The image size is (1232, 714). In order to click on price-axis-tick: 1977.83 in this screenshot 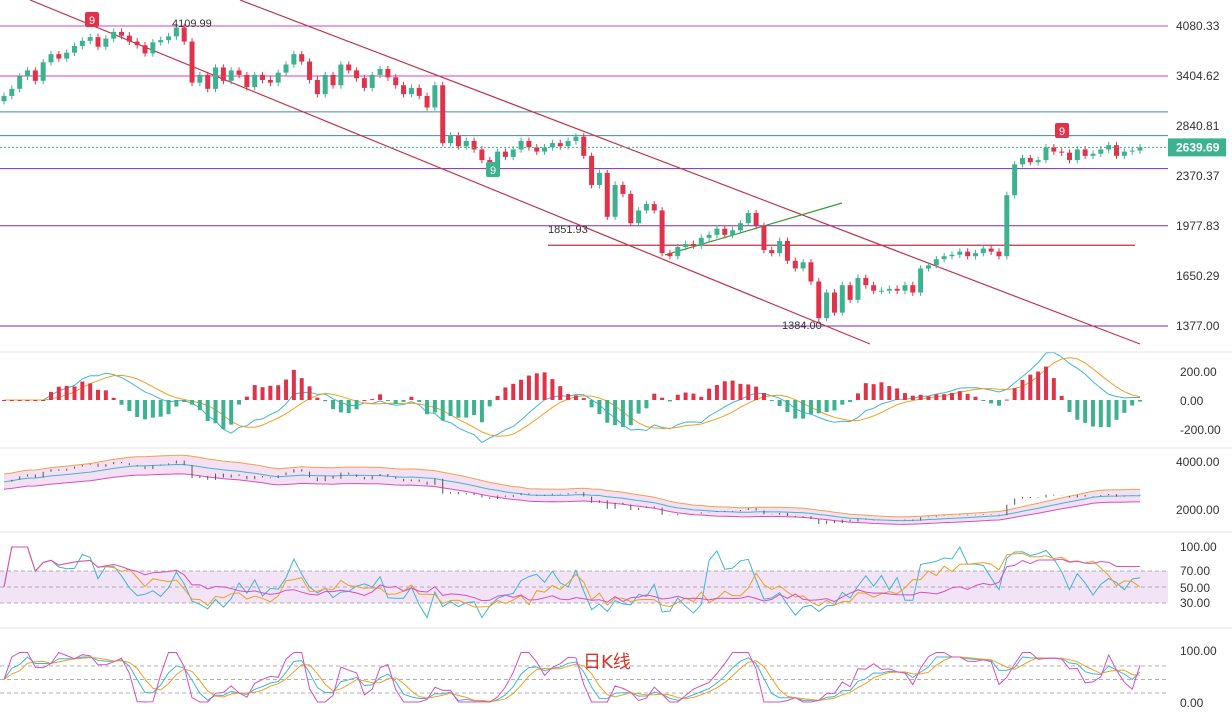, I will do `click(1198, 226)`.